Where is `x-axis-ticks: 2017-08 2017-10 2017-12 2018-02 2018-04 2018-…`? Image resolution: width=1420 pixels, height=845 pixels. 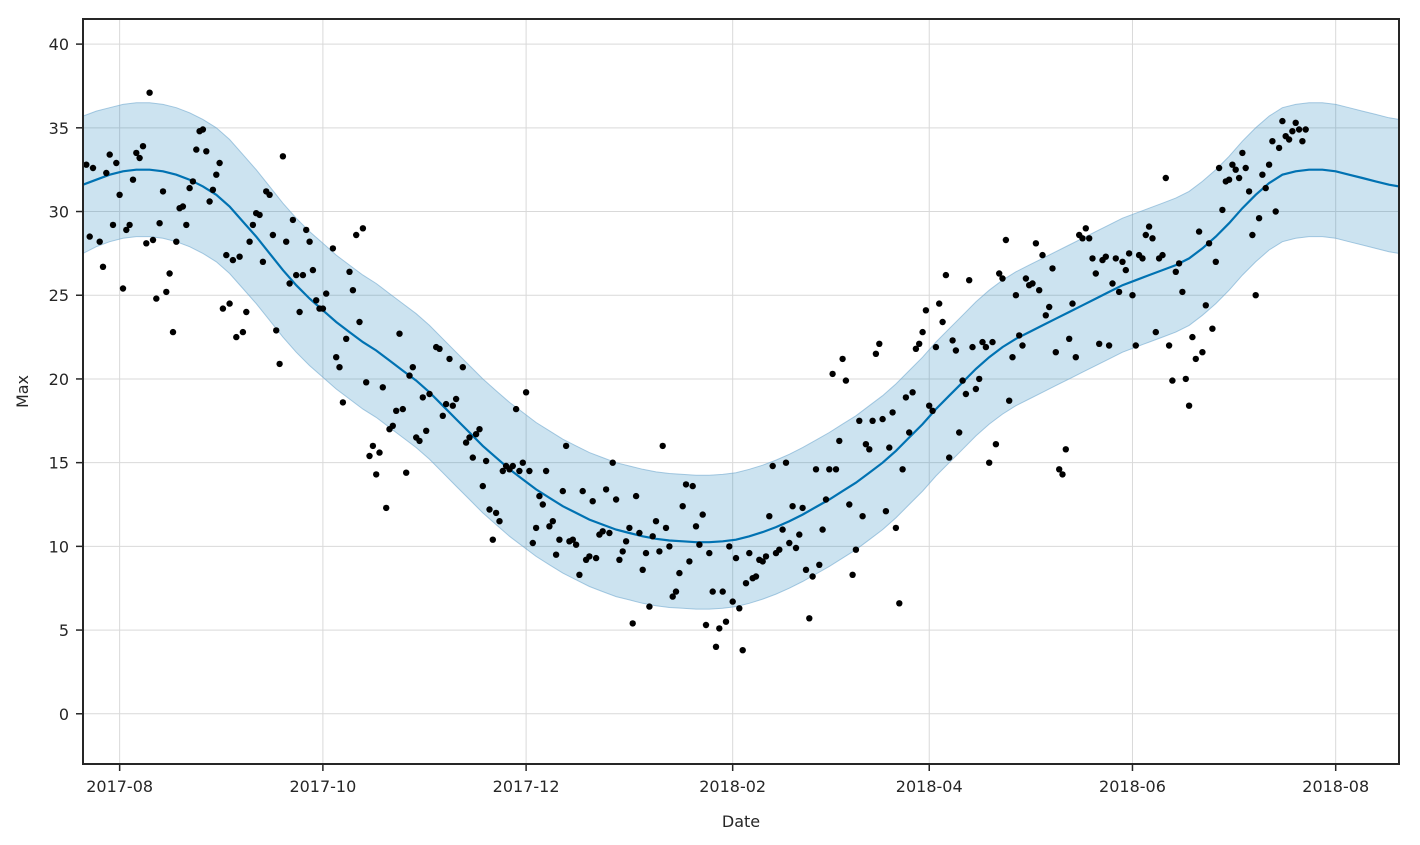
x-axis-ticks: 2017-08 2017-10 2017-12 2018-02 2018-04 2018-… is located at coordinates (727, 780).